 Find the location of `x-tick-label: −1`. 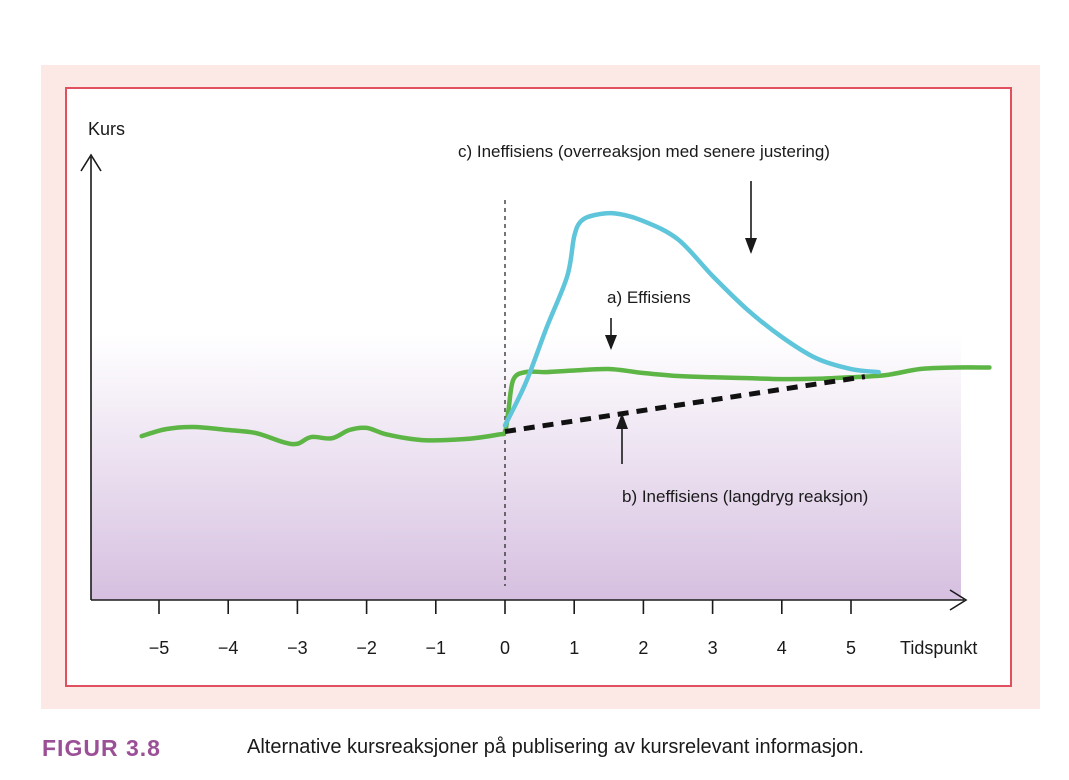

x-tick-label: −1 is located at coordinates (436, 648).